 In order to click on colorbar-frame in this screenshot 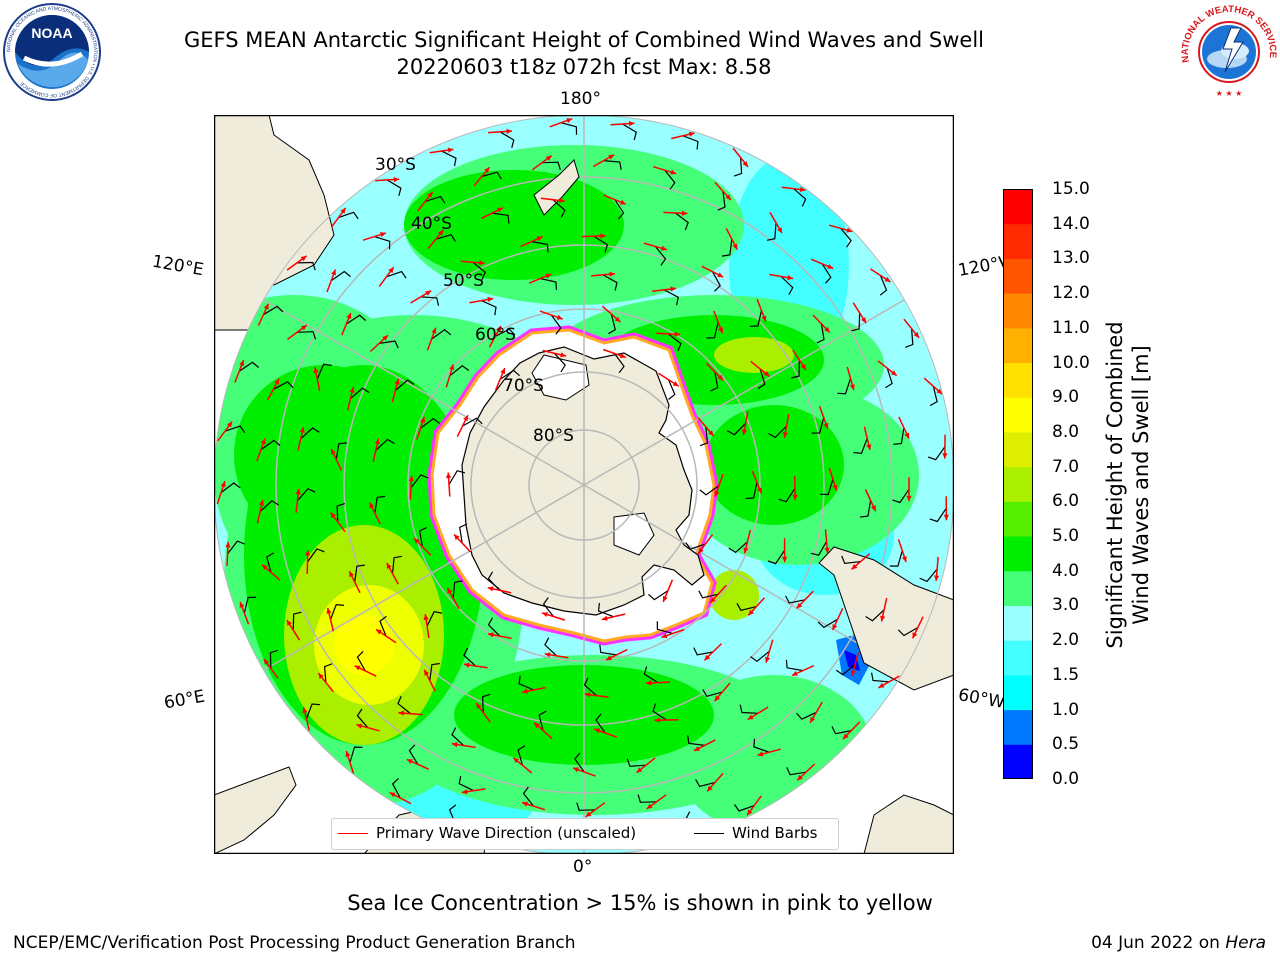, I will do `click(1018, 484)`.